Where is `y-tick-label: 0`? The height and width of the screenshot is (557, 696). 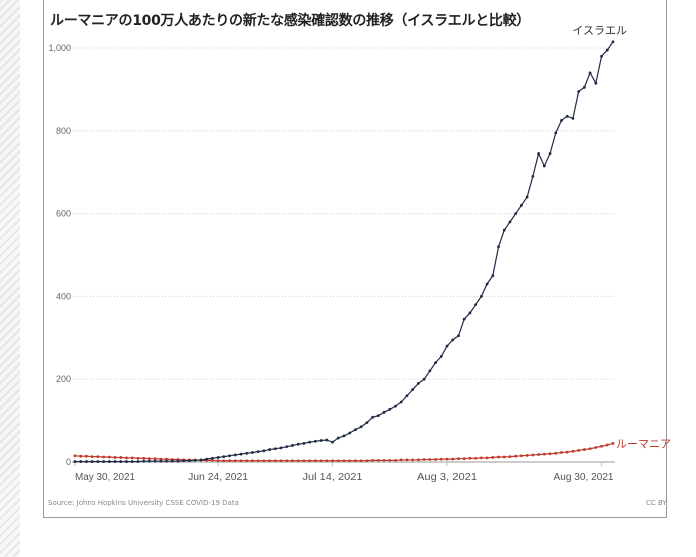 y-tick-label: 0 is located at coordinates (68, 462).